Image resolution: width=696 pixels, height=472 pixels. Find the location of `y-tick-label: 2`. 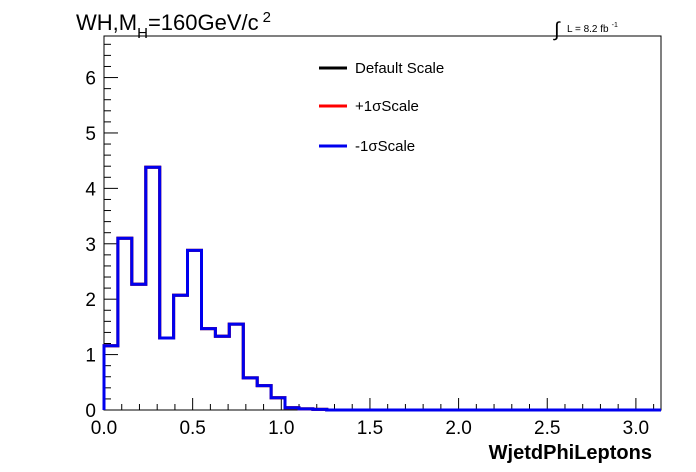

y-tick-label: 2 is located at coordinates (90, 300).